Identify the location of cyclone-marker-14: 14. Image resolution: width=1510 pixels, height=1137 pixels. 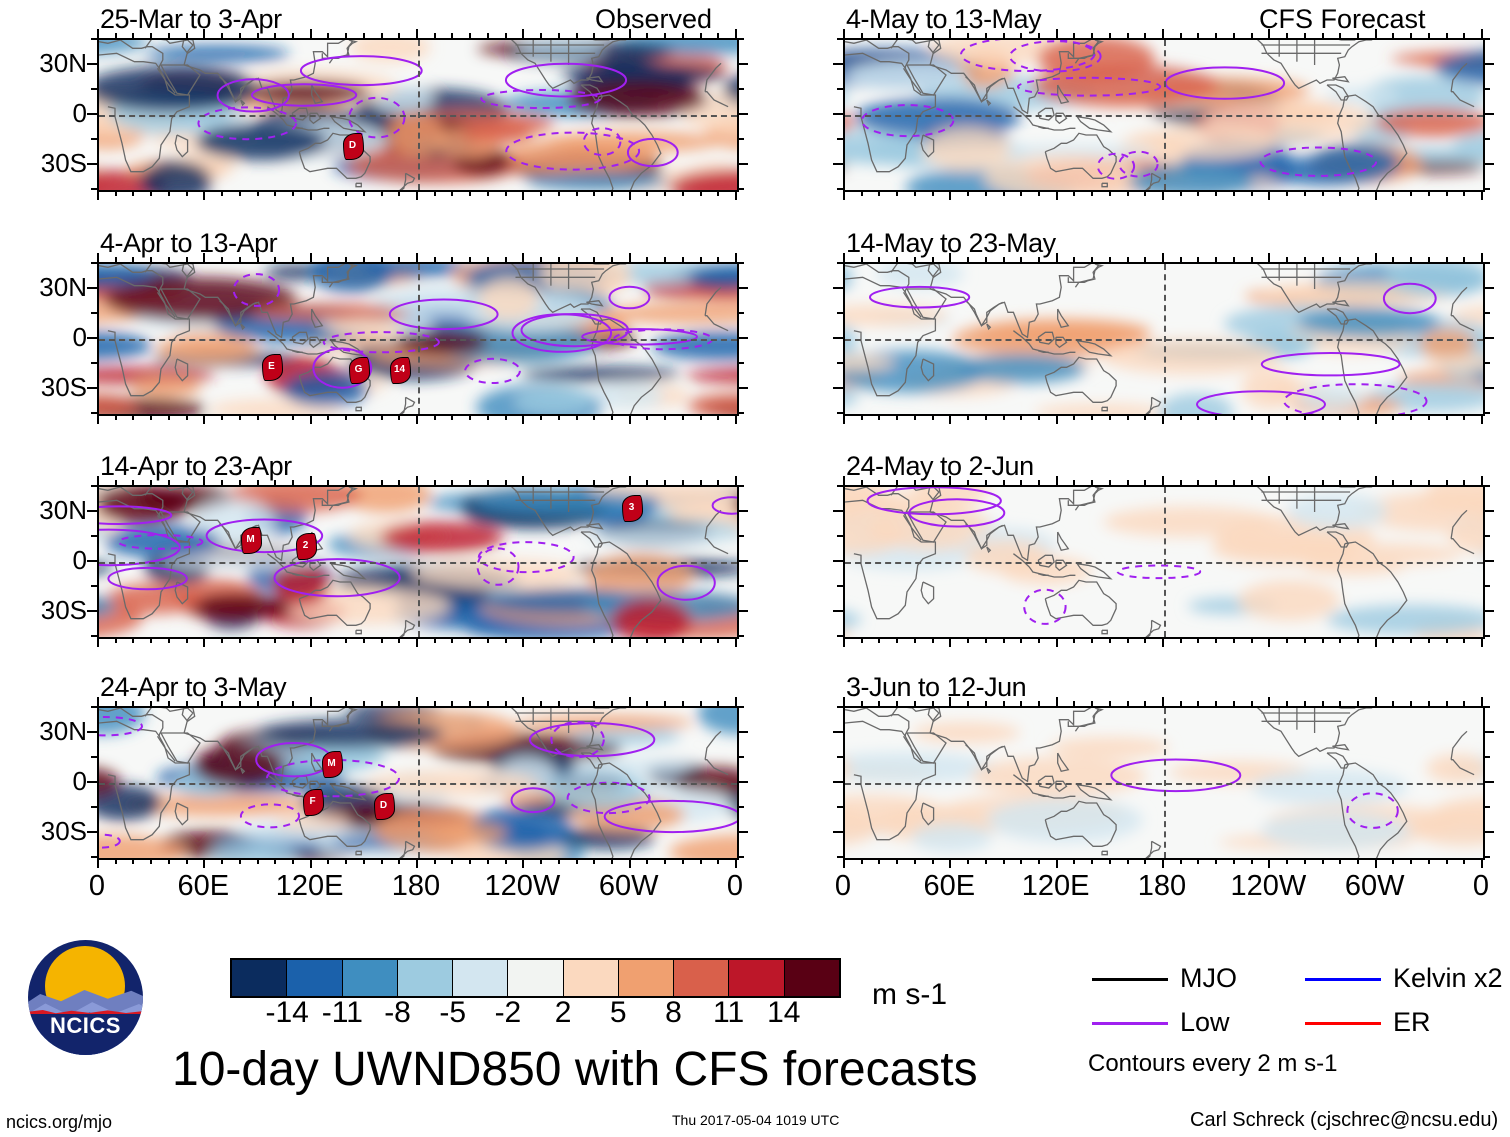
(400, 370).